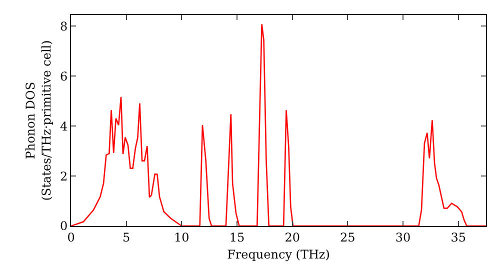  I want to click on x-tick-label: 25, so click(348, 237).